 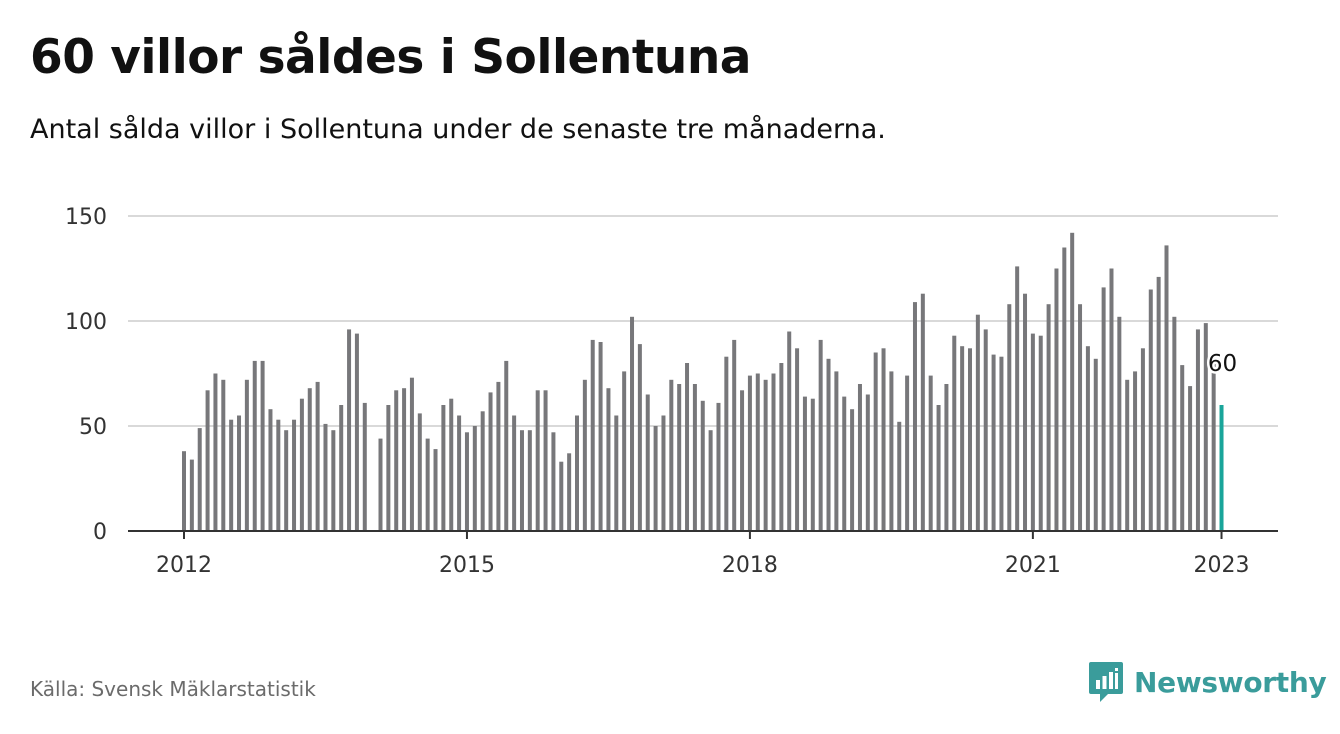 What do you see at coordinates (86, 322) in the screenshot?
I see `y-tick-label: 100` at bounding box center [86, 322].